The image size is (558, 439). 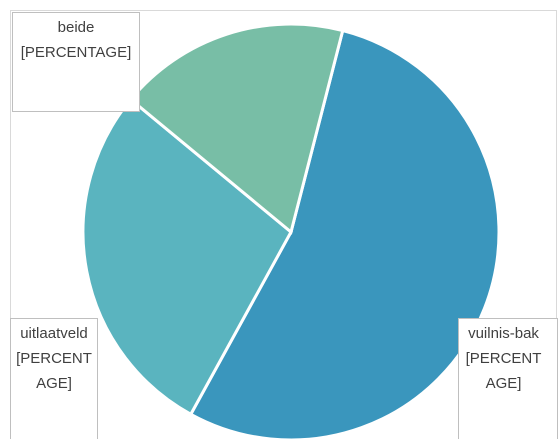 I want to click on data-label: vuilnis-bak [PERCENTAGE], so click(x=508, y=378).